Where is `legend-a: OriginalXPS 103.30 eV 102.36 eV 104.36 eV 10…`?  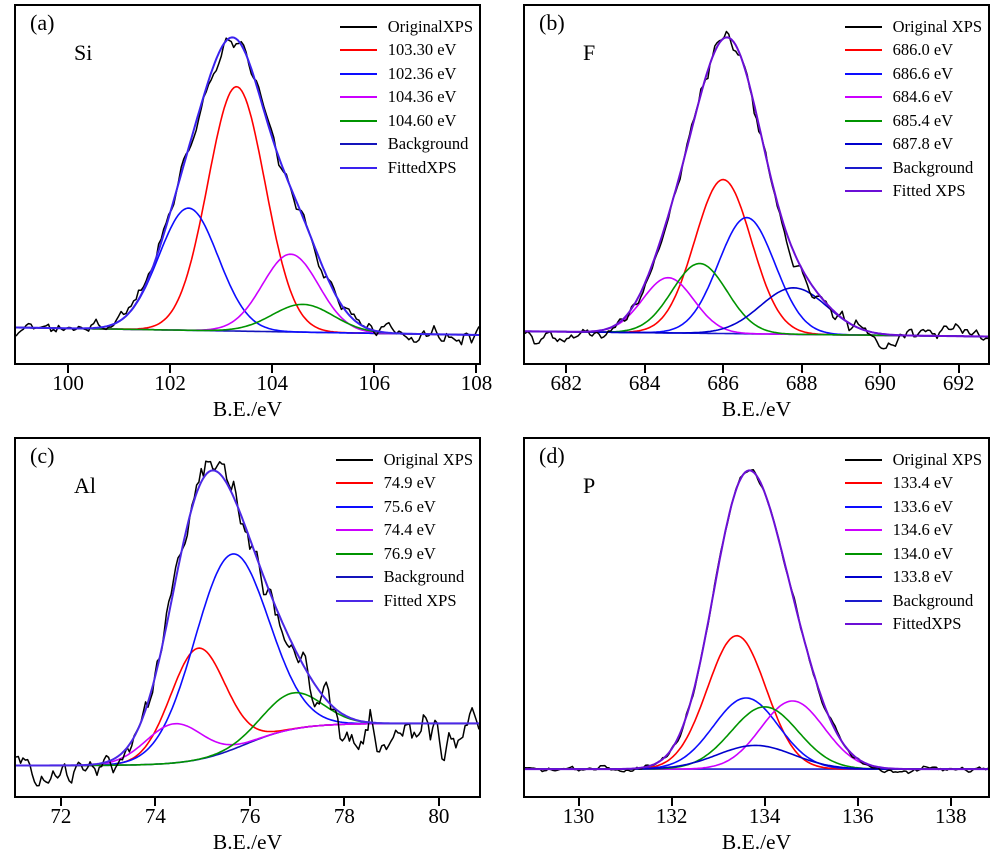 legend-a: OriginalXPS 103.30 eV 102.36 eV 104.36 eV 10… is located at coordinates (406, 97).